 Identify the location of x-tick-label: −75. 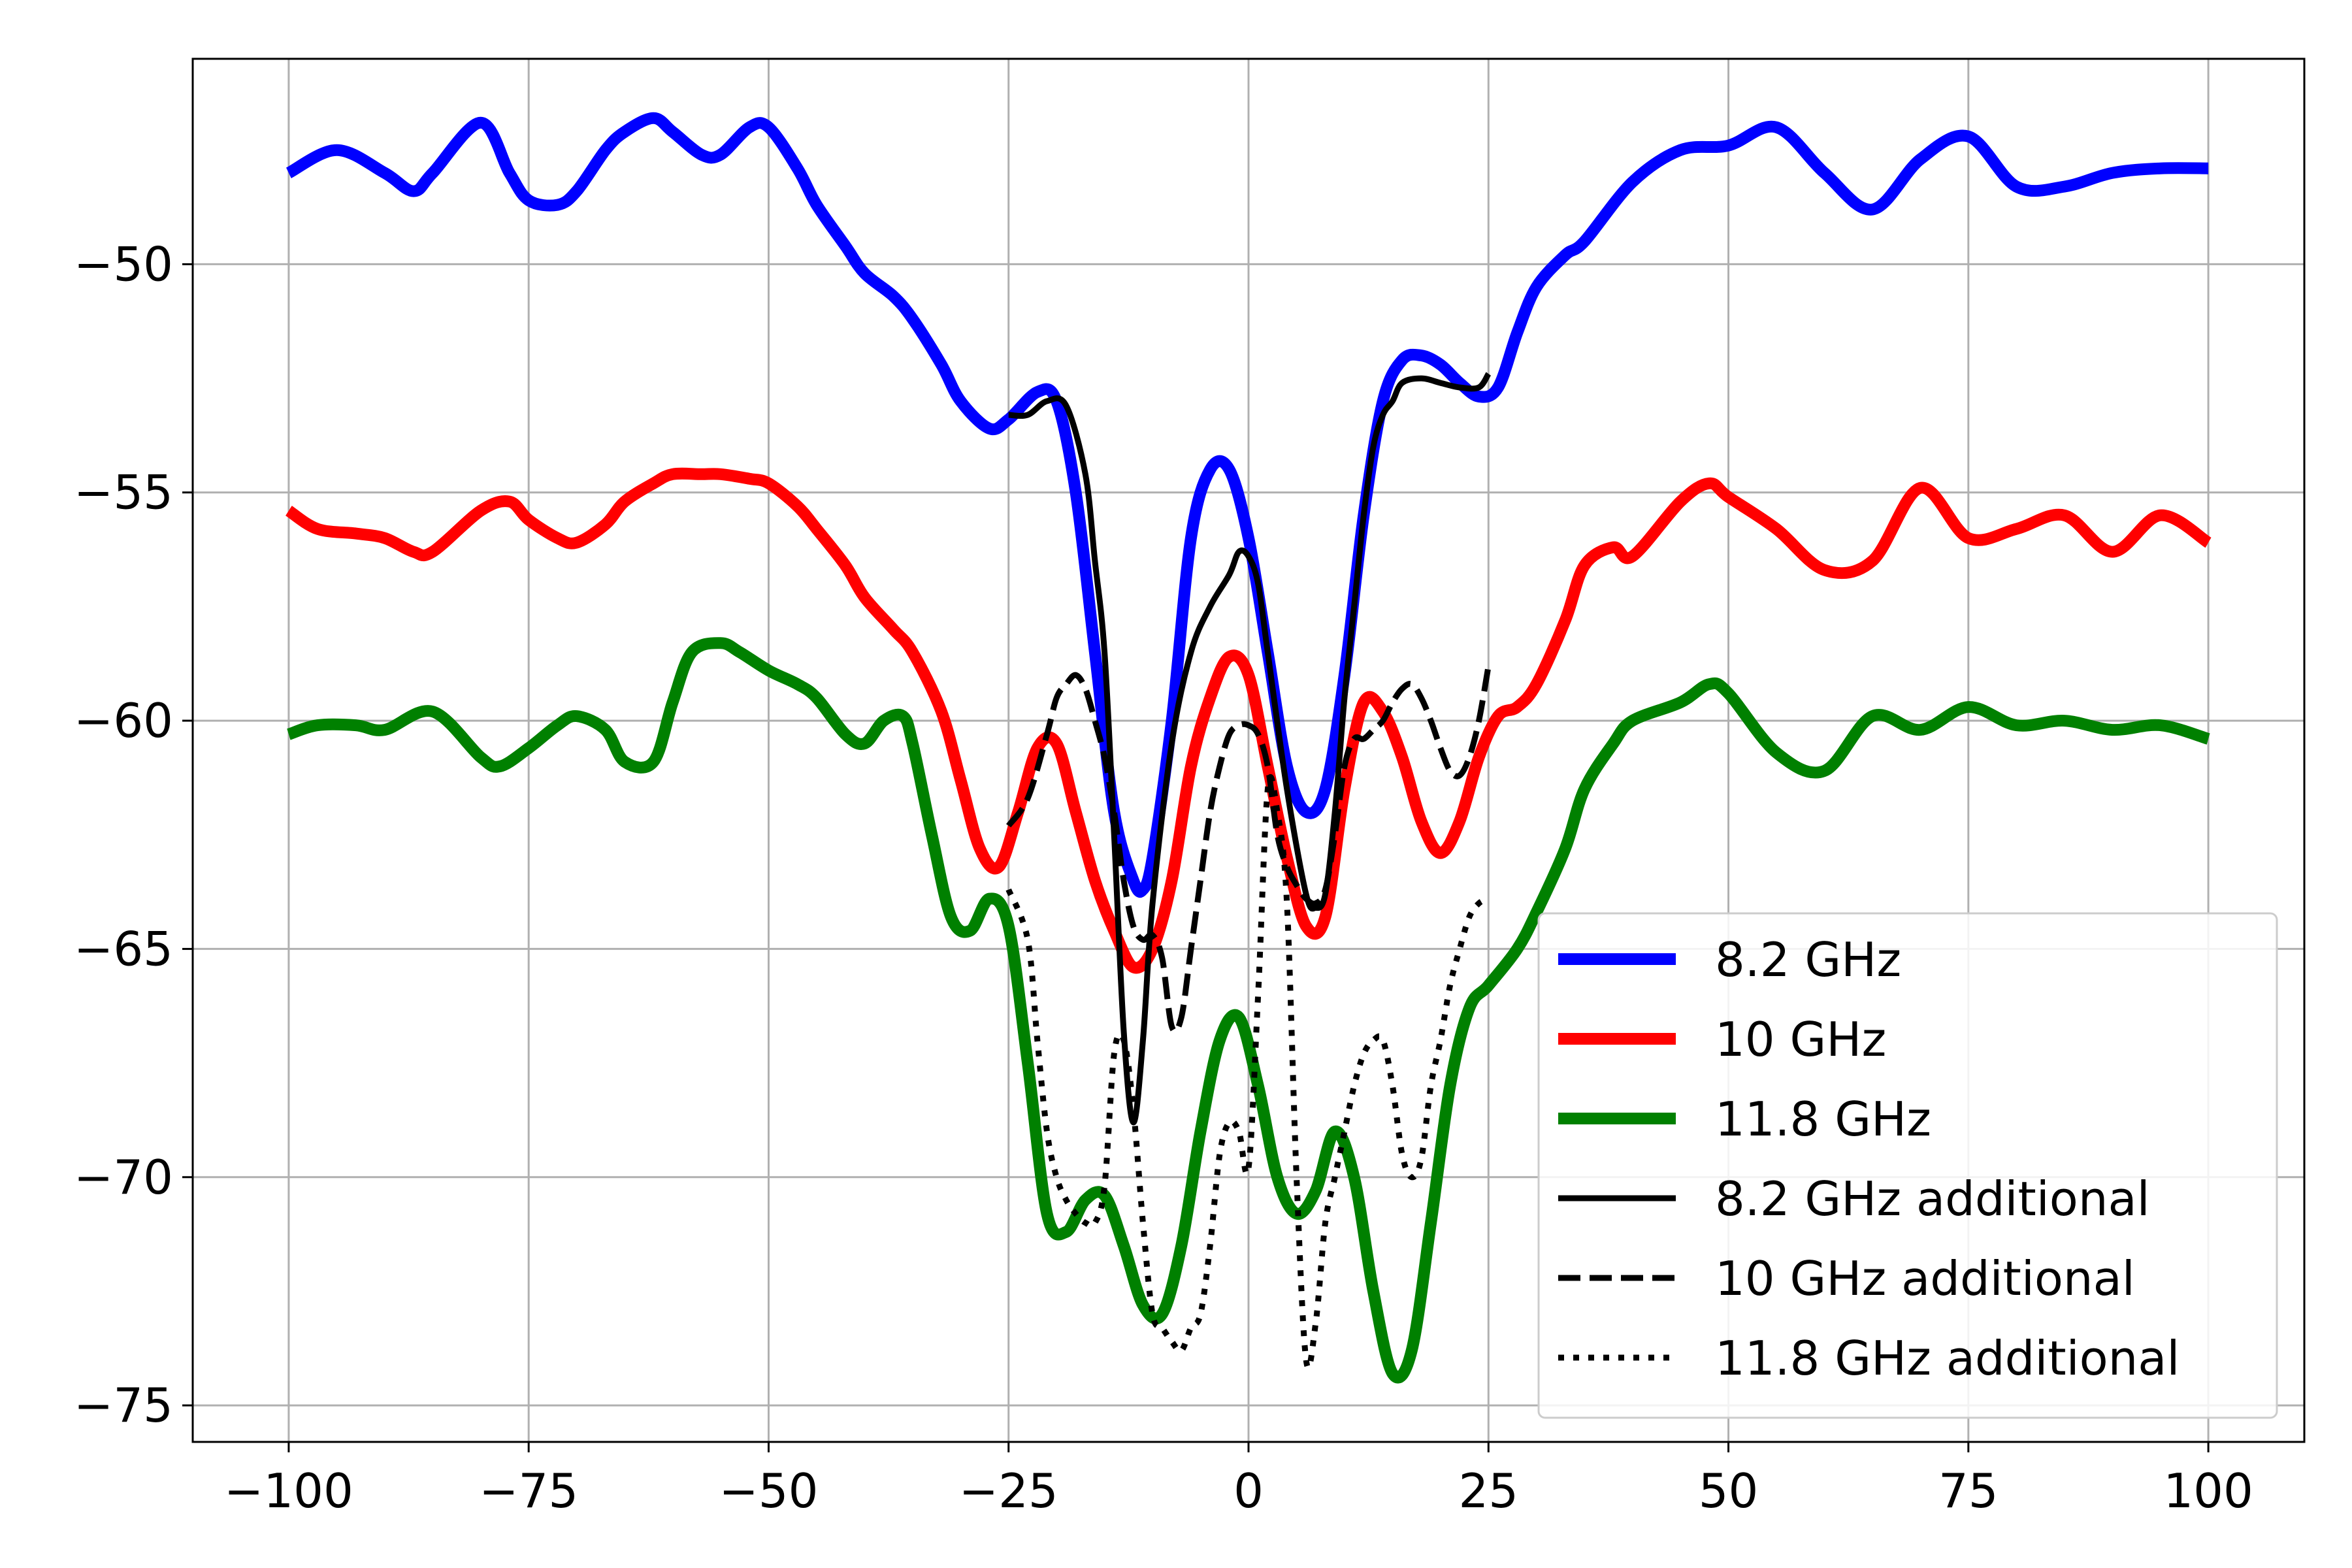
(528, 1490).